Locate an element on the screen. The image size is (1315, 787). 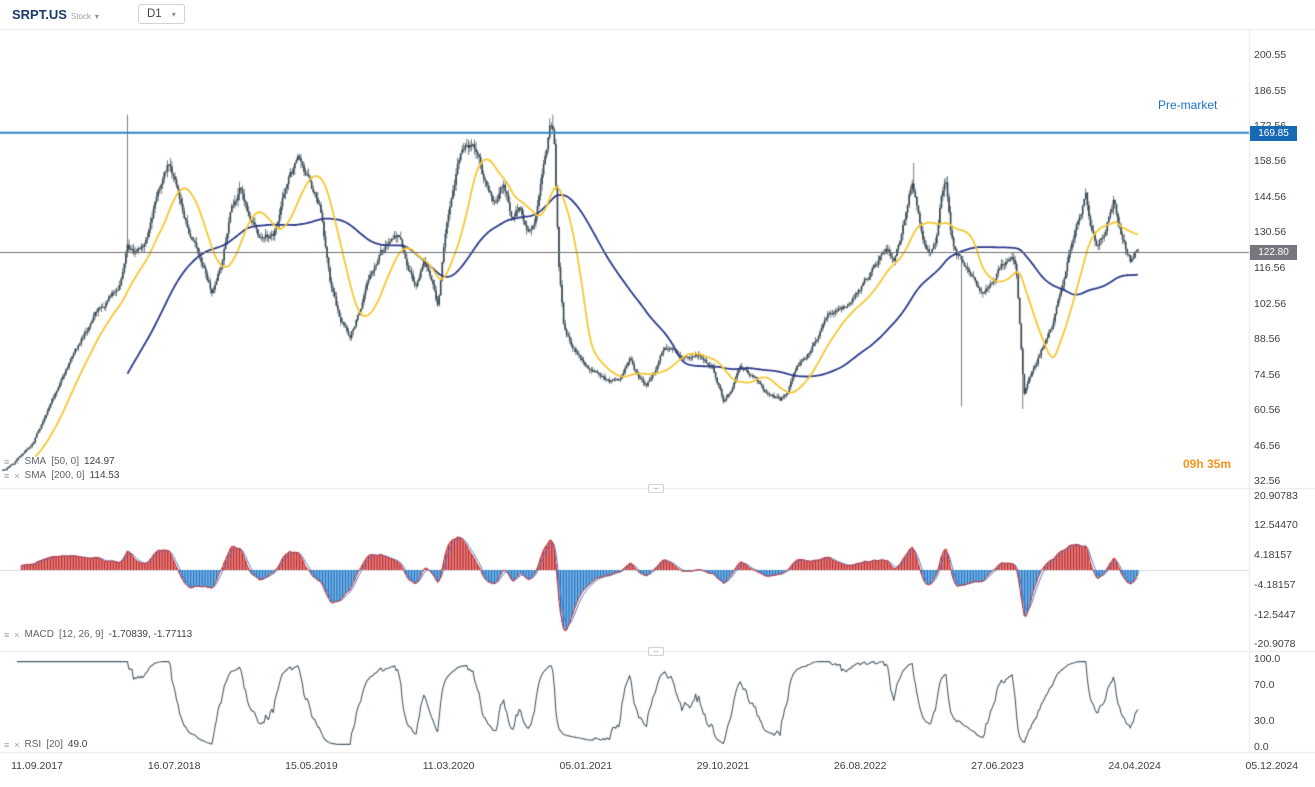
indicator-params: [12, 26, 9] is located at coordinates (81, 634).